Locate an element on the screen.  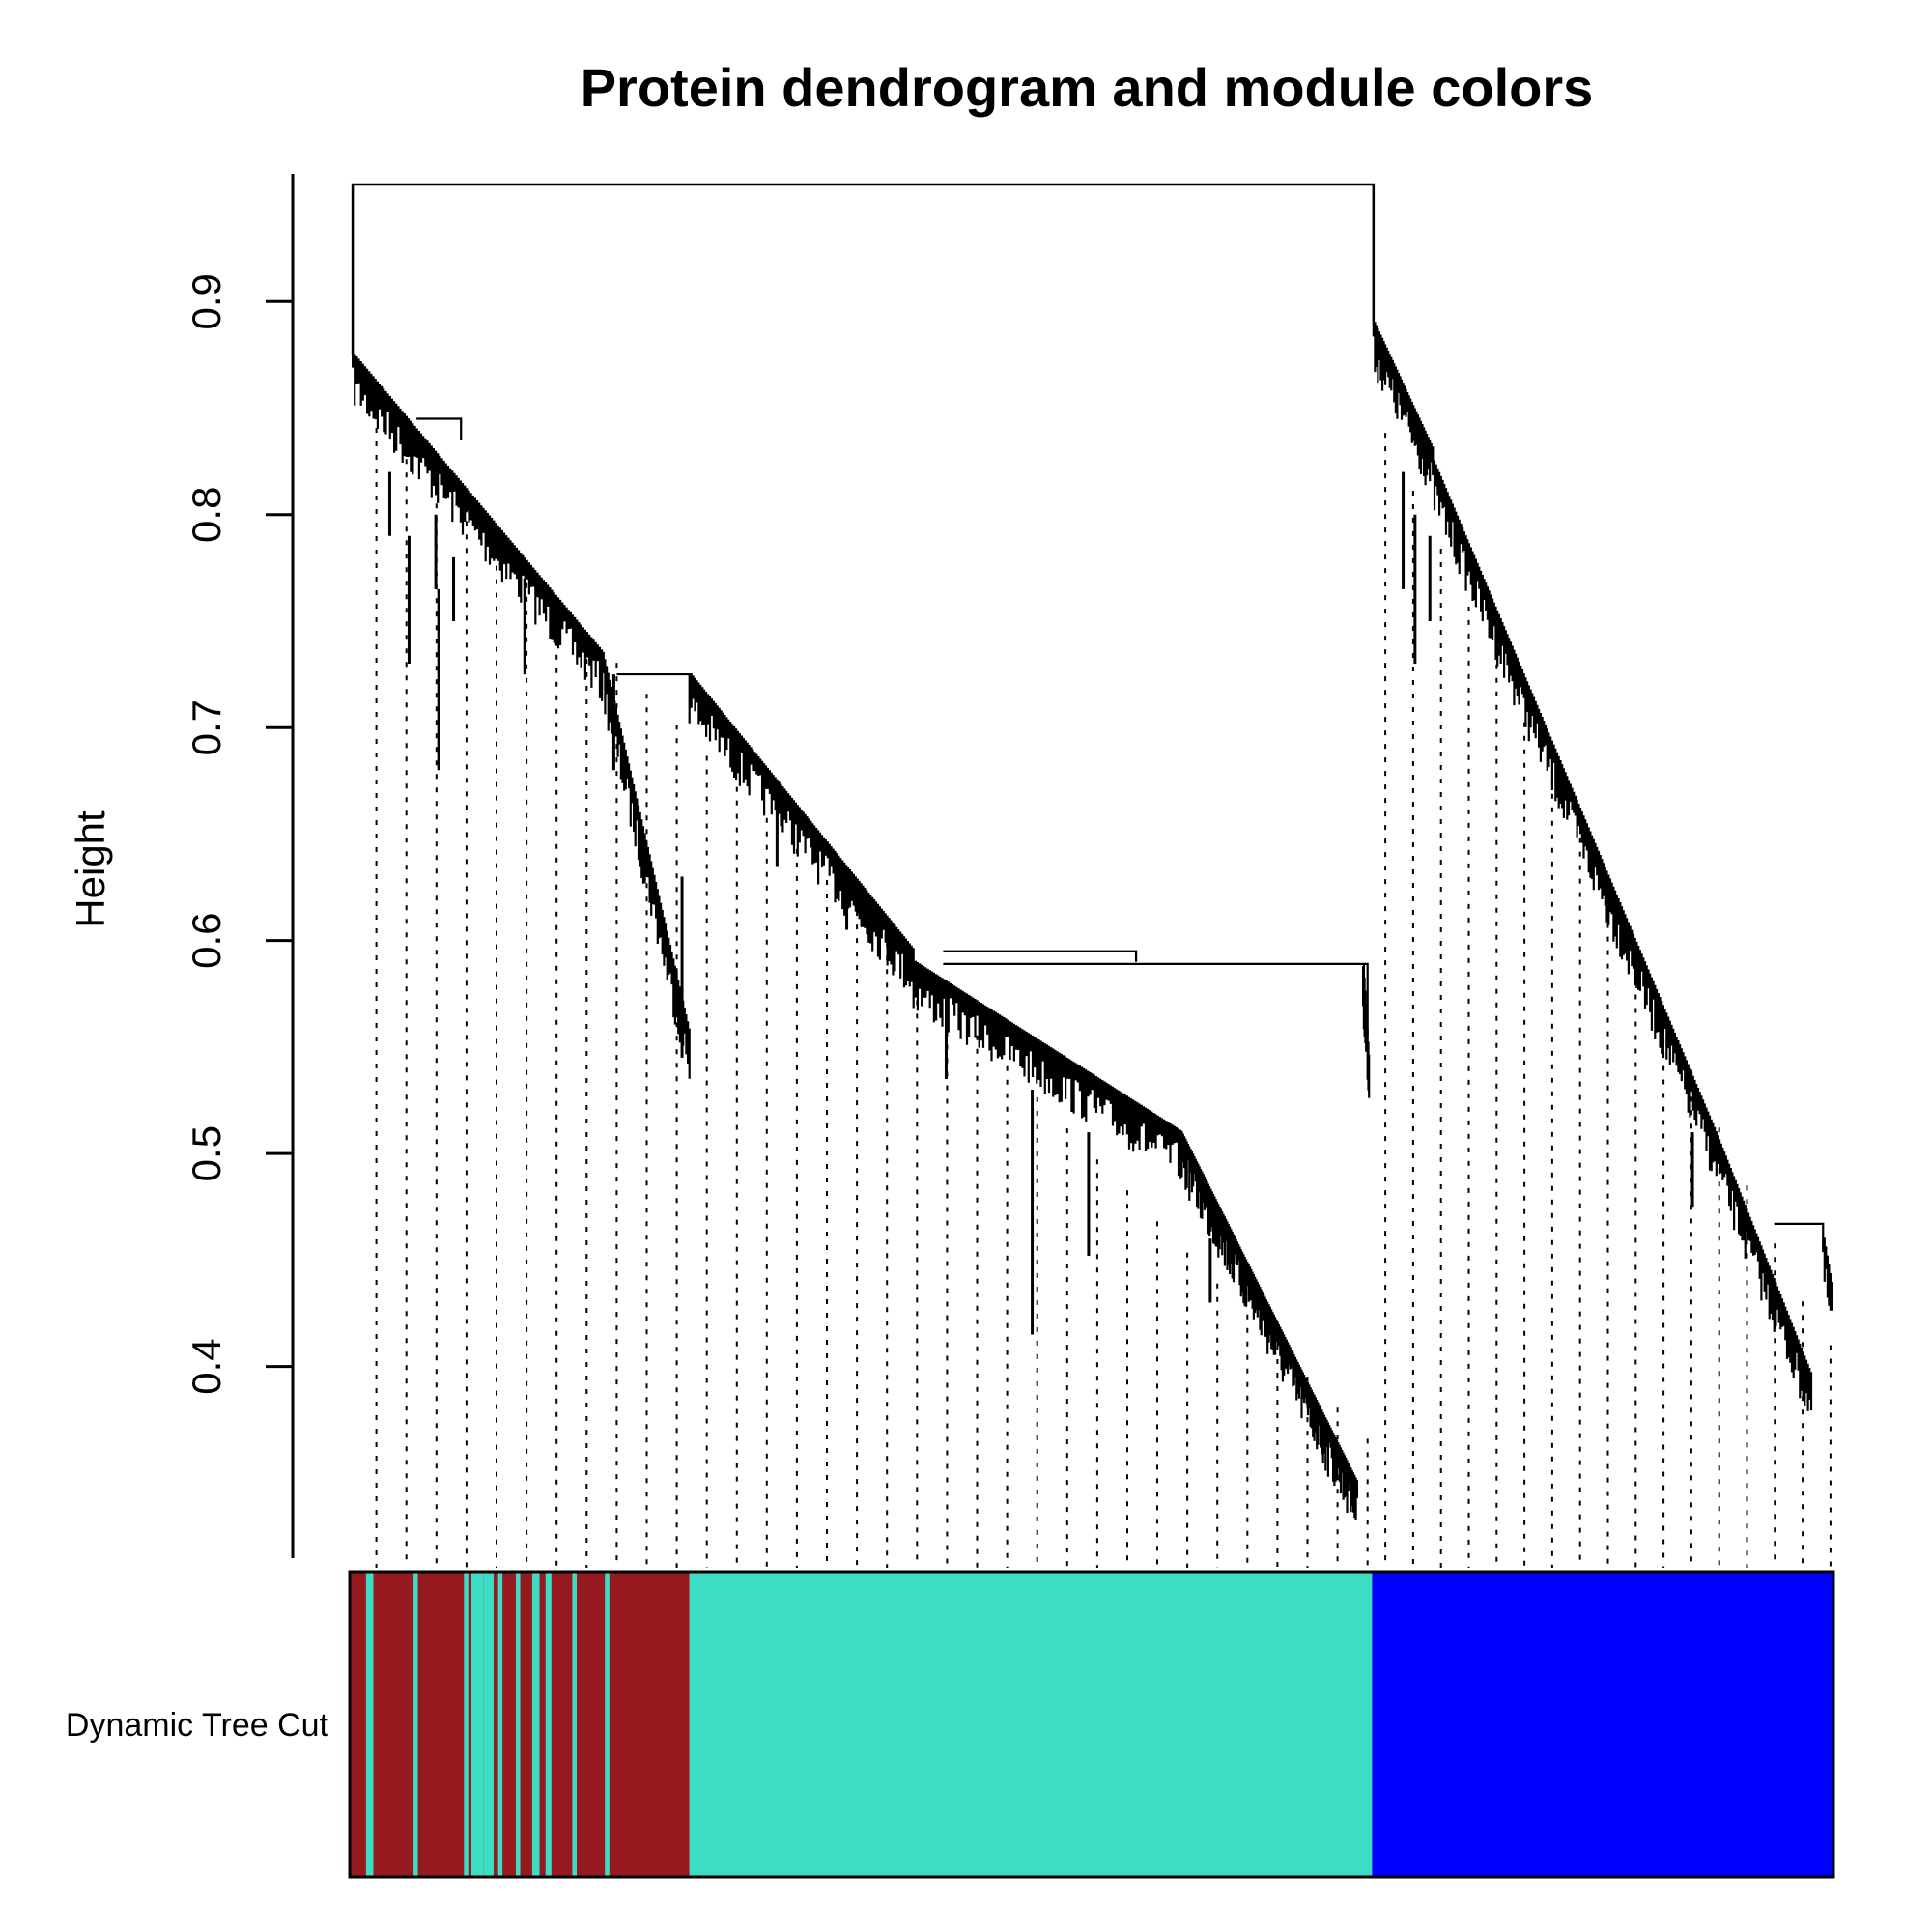
y-axis: 0.4 0.5 0.6 0.7 0.8 0.9 is located at coordinates (239, 866).